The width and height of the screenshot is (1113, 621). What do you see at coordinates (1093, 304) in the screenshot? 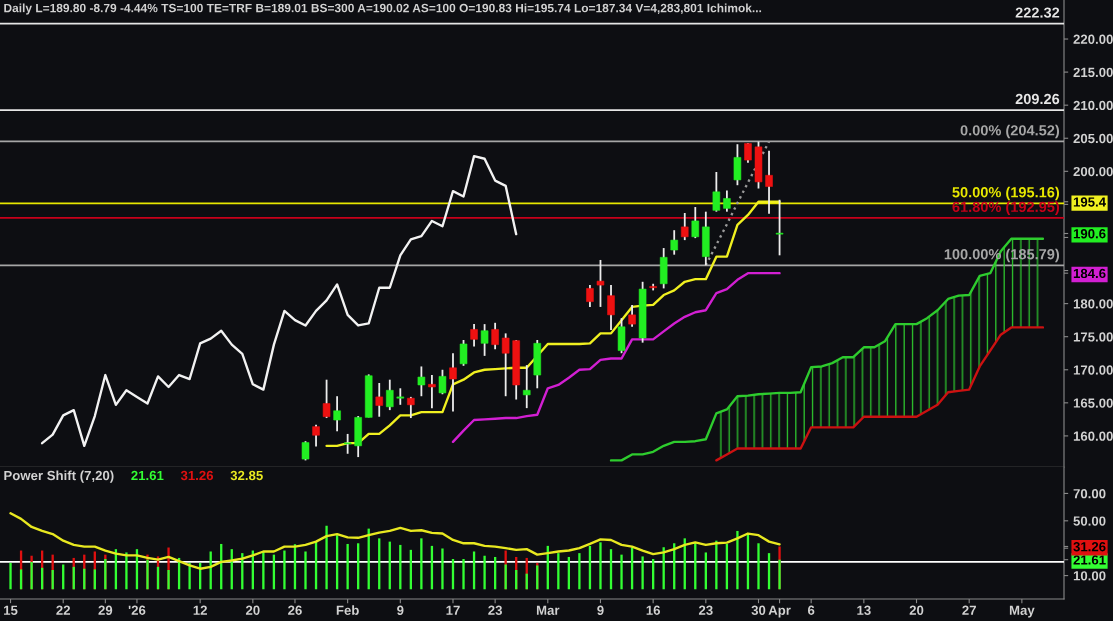
I see `y-tick-label: 180.00` at bounding box center [1093, 304].